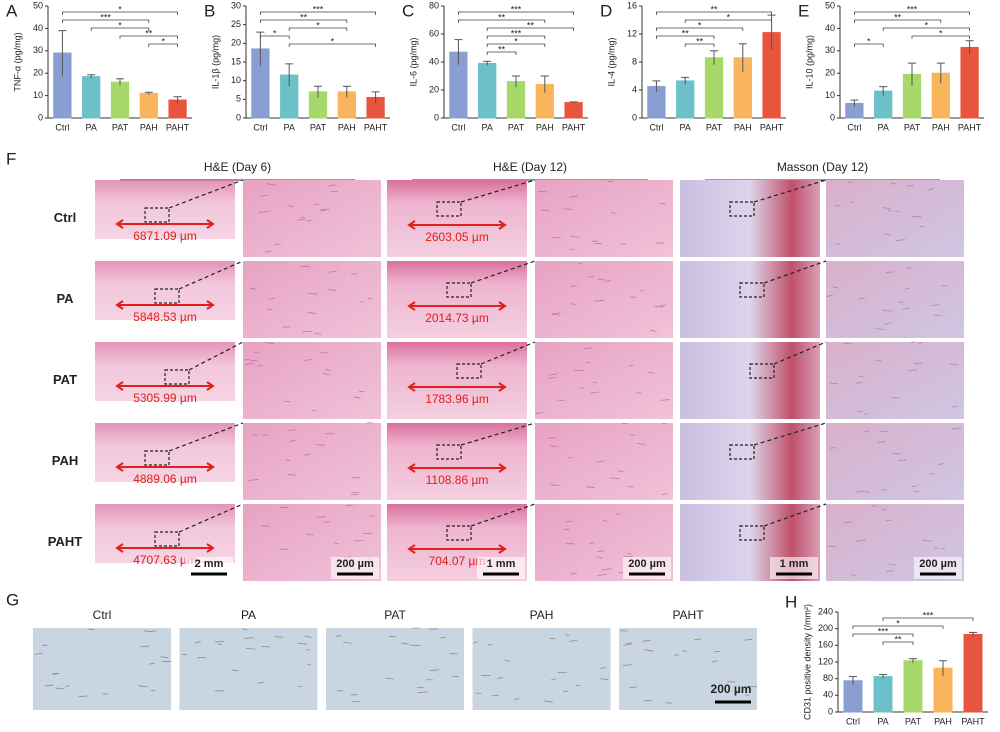  I want to click on y-tick-label: 40, so click(38, 28).